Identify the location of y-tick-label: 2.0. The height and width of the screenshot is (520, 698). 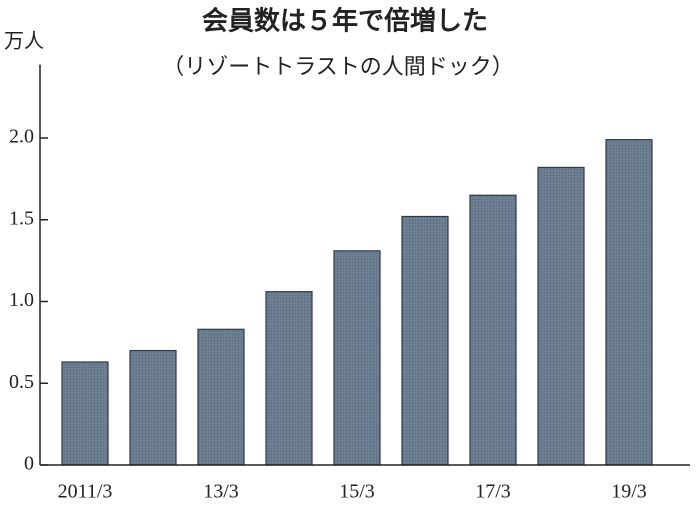
(21, 137).